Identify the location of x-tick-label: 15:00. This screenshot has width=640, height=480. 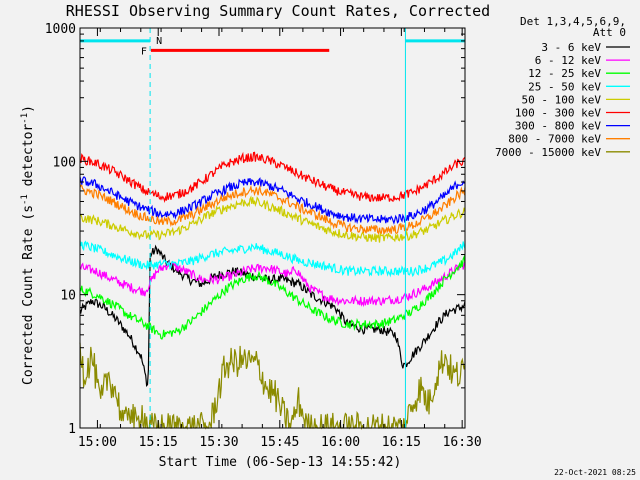
(97, 442).